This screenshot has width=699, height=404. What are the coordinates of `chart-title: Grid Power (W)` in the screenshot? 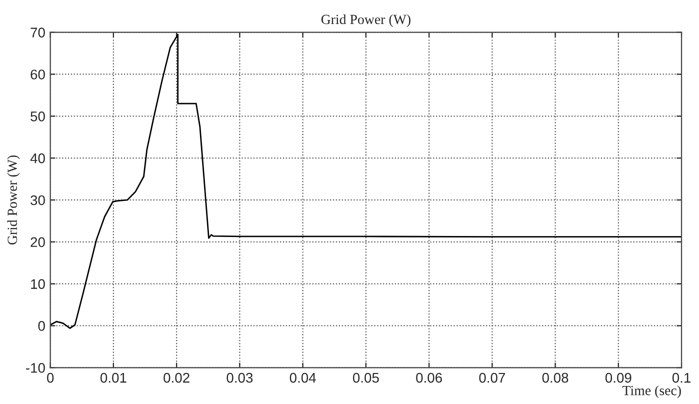 It's located at (365, 20).